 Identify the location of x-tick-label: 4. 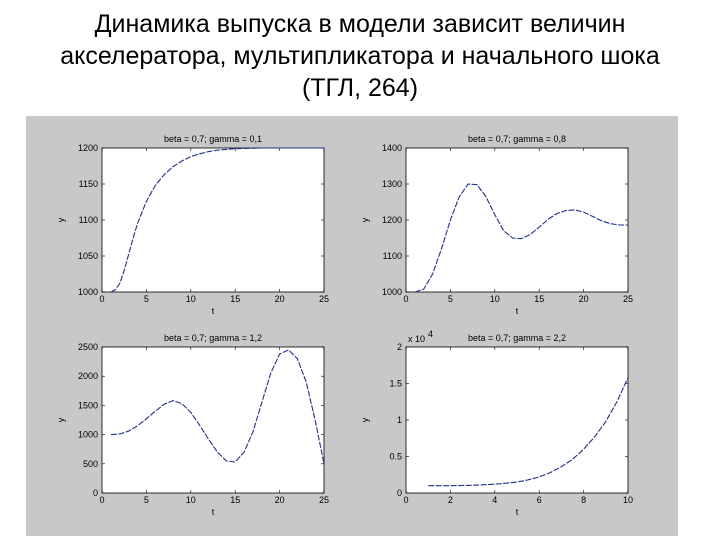
(494, 500).